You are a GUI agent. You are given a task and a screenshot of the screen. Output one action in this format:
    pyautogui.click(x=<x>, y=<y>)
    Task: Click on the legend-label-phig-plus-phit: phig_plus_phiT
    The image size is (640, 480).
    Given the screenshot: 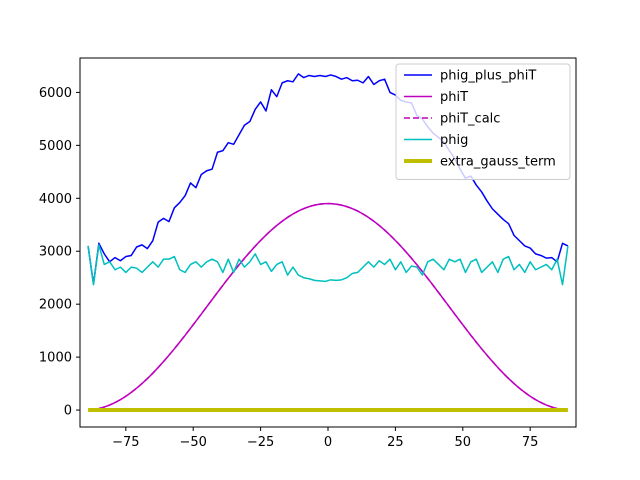 What is the action you would take?
    pyautogui.click(x=488, y=76)
    